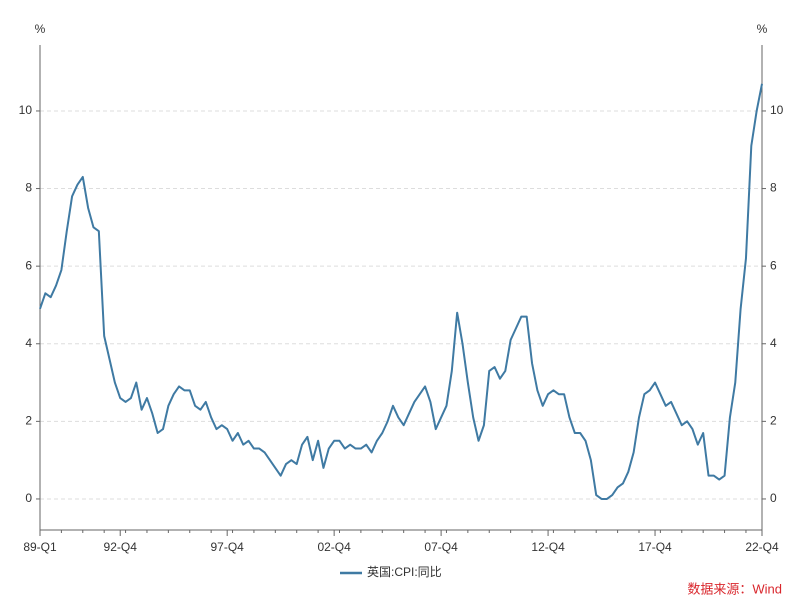  I want to click on y2-tick-label: 4, so click(773, 343).